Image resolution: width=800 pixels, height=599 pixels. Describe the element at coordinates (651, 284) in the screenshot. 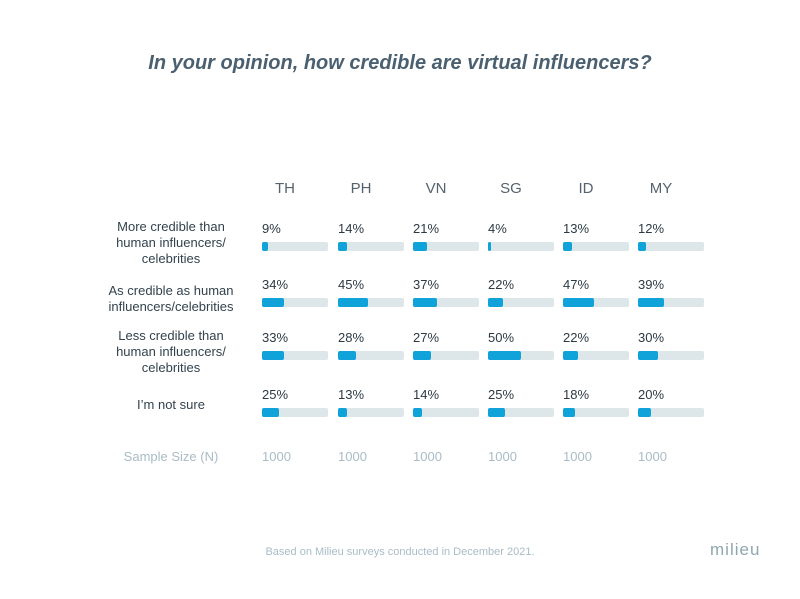

I see `data-label: 39%` at that location.